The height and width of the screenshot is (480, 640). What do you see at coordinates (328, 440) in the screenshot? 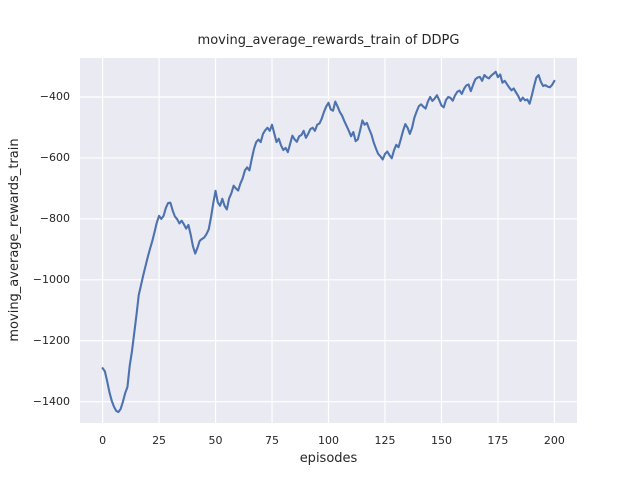
I see `x-tick-label: 100` at bounding box center [328, 440].